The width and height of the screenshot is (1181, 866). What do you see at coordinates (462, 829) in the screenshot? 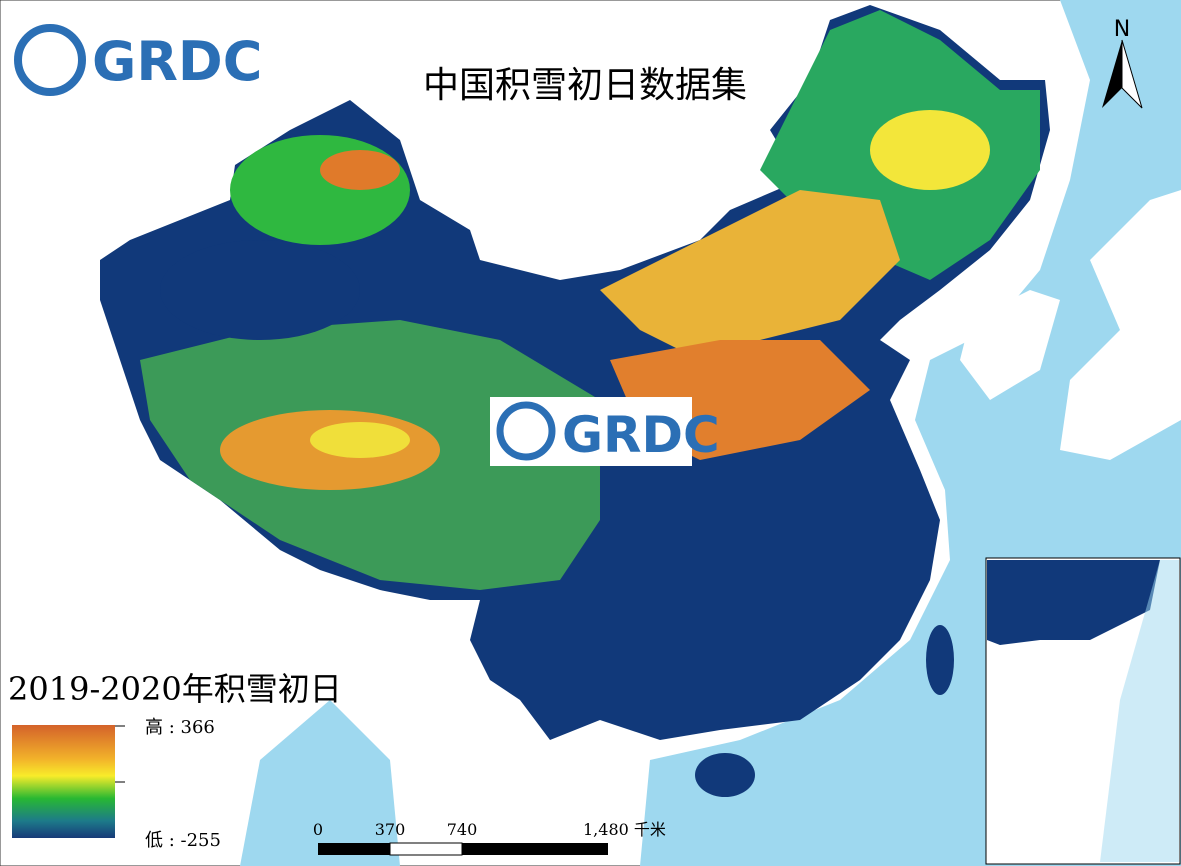
I see `scale-label: 740` at bounding box center [462, 829].